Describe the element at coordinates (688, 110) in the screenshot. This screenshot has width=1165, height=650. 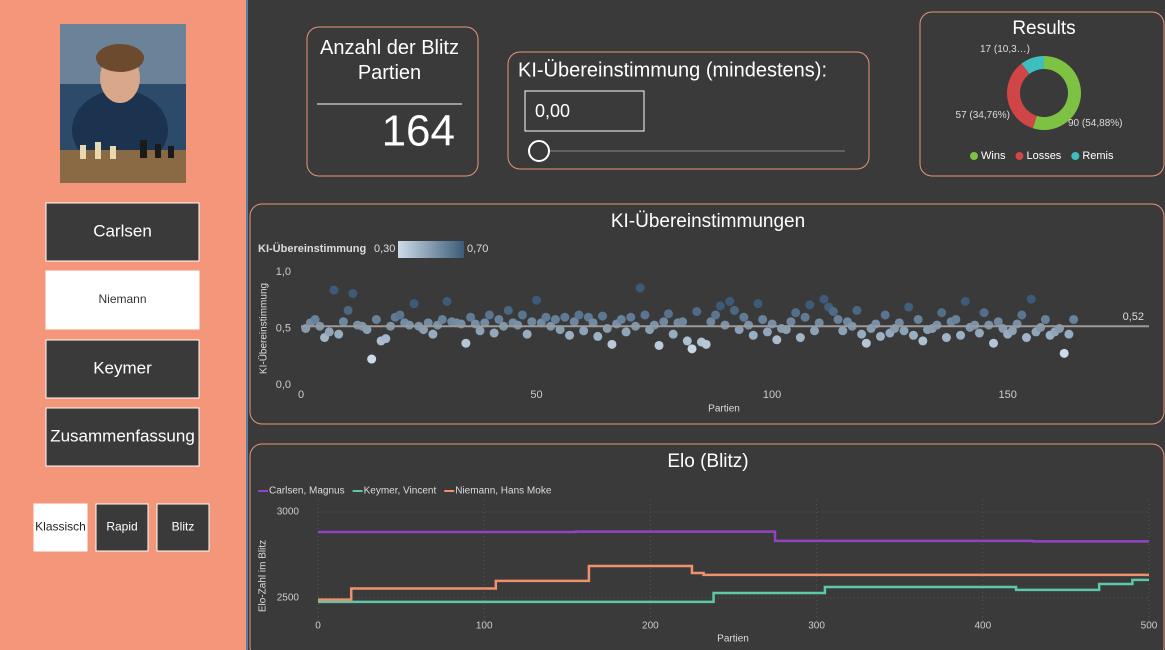
I see `slicer-card` at that location.